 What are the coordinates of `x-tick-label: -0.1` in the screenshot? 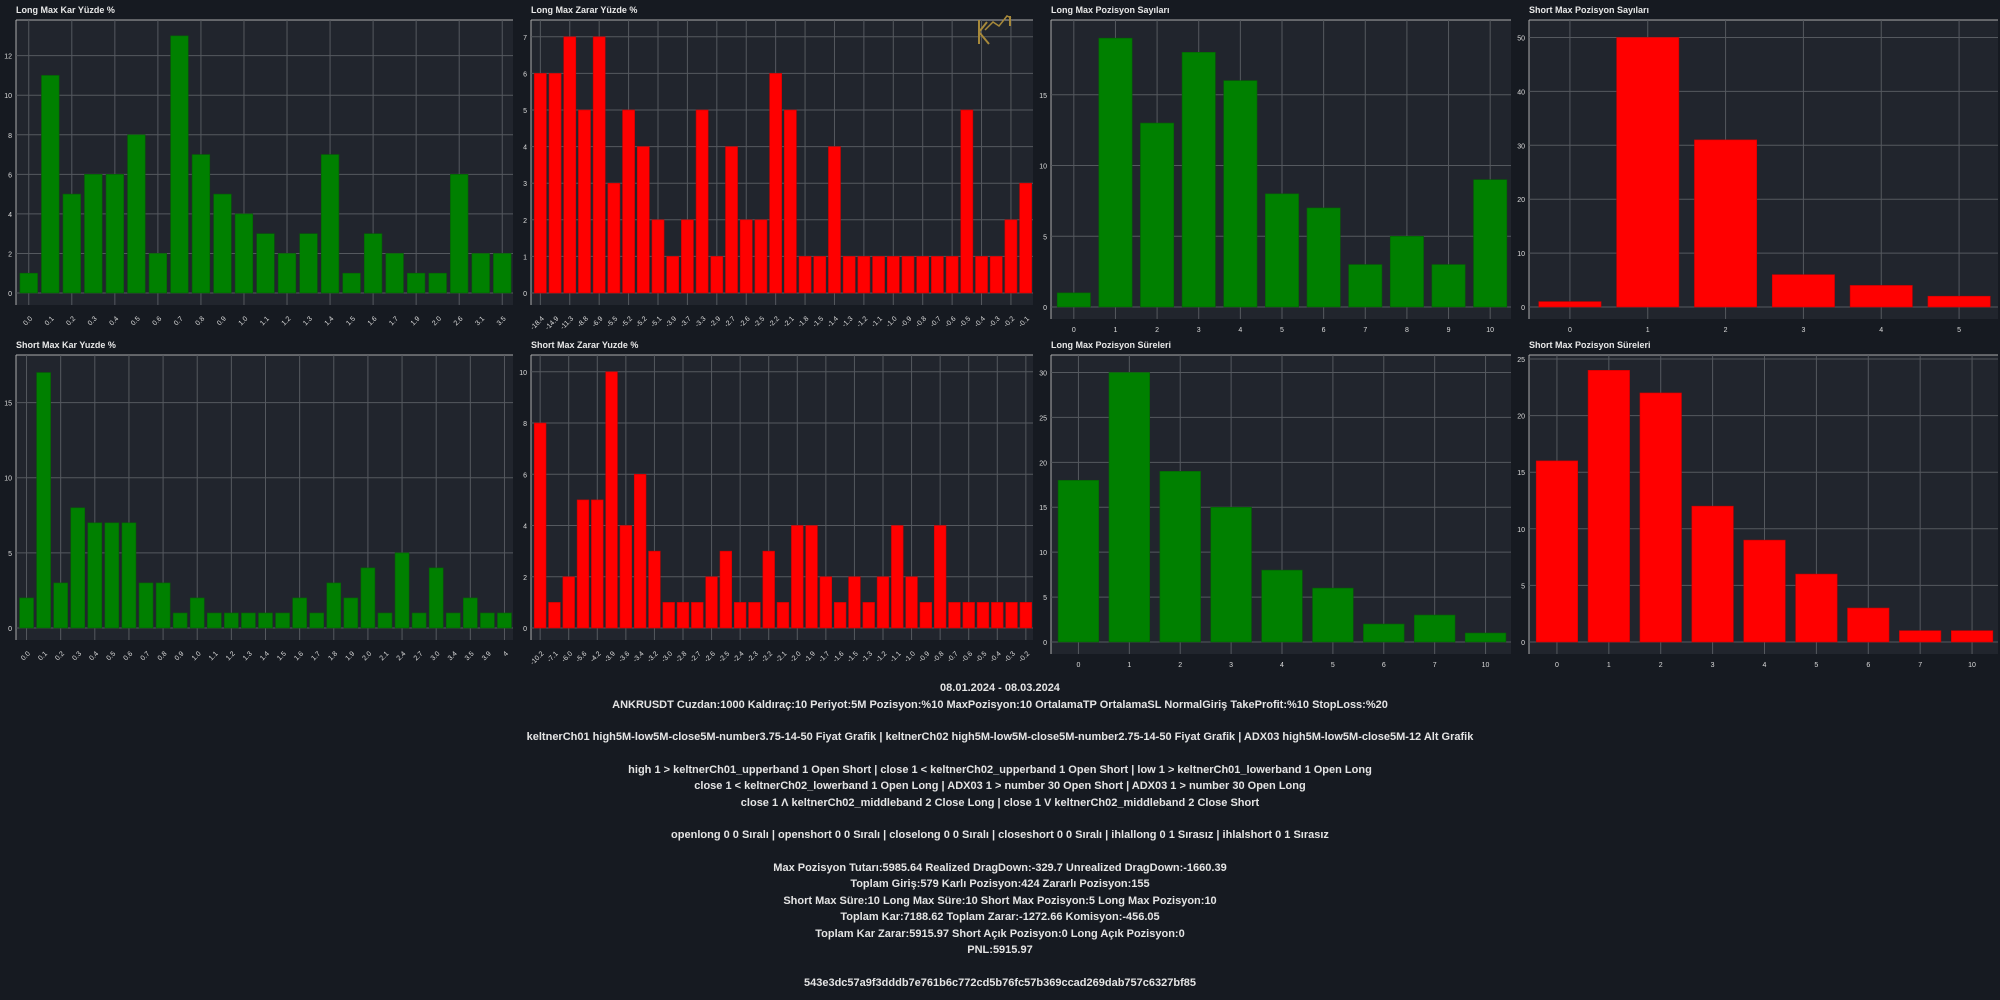 It's located at (1025, 322).